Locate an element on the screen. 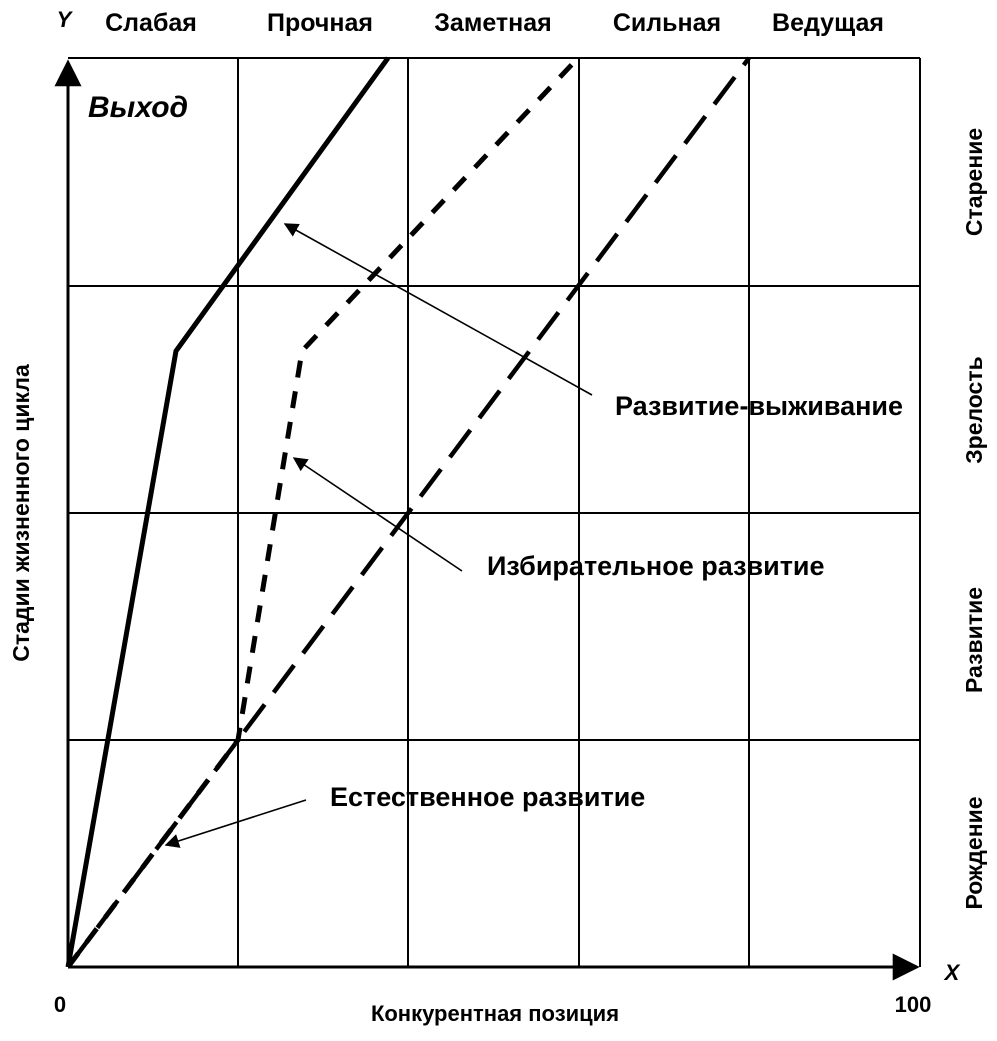 The width and height of the screenshot is (997, 1041). pointer-natural-development is located at coordinates (235, 823).